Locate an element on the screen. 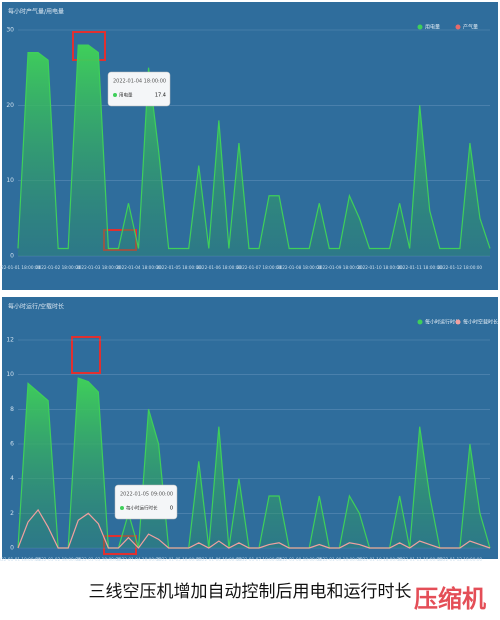  y-tick-label: 2 is located at coordinates (12, 513).